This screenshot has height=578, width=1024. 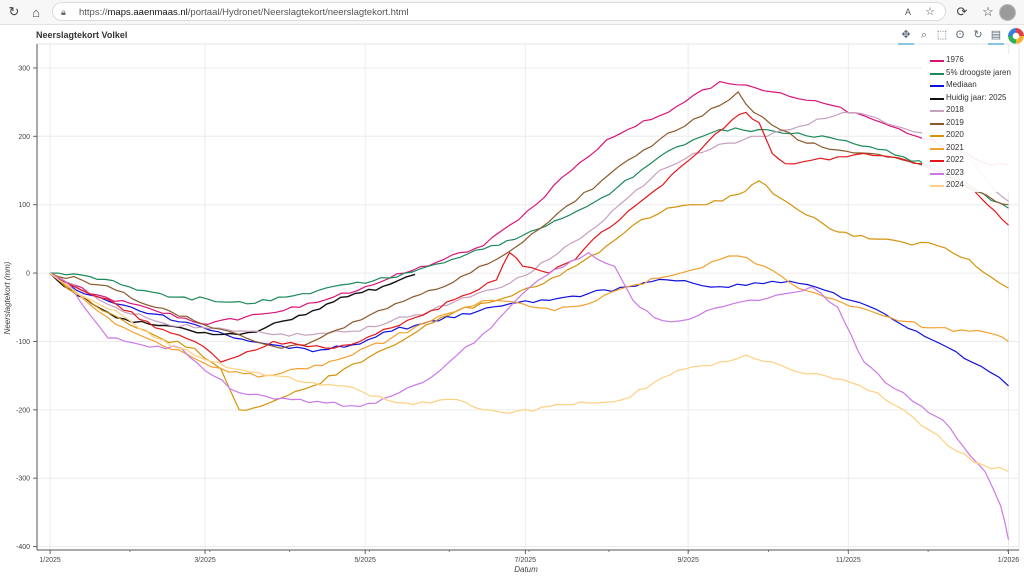 What do you see at coordinates (970, 148) in the screenshot?
I see `legend-item: 2021` at bounding box center [970, 148].